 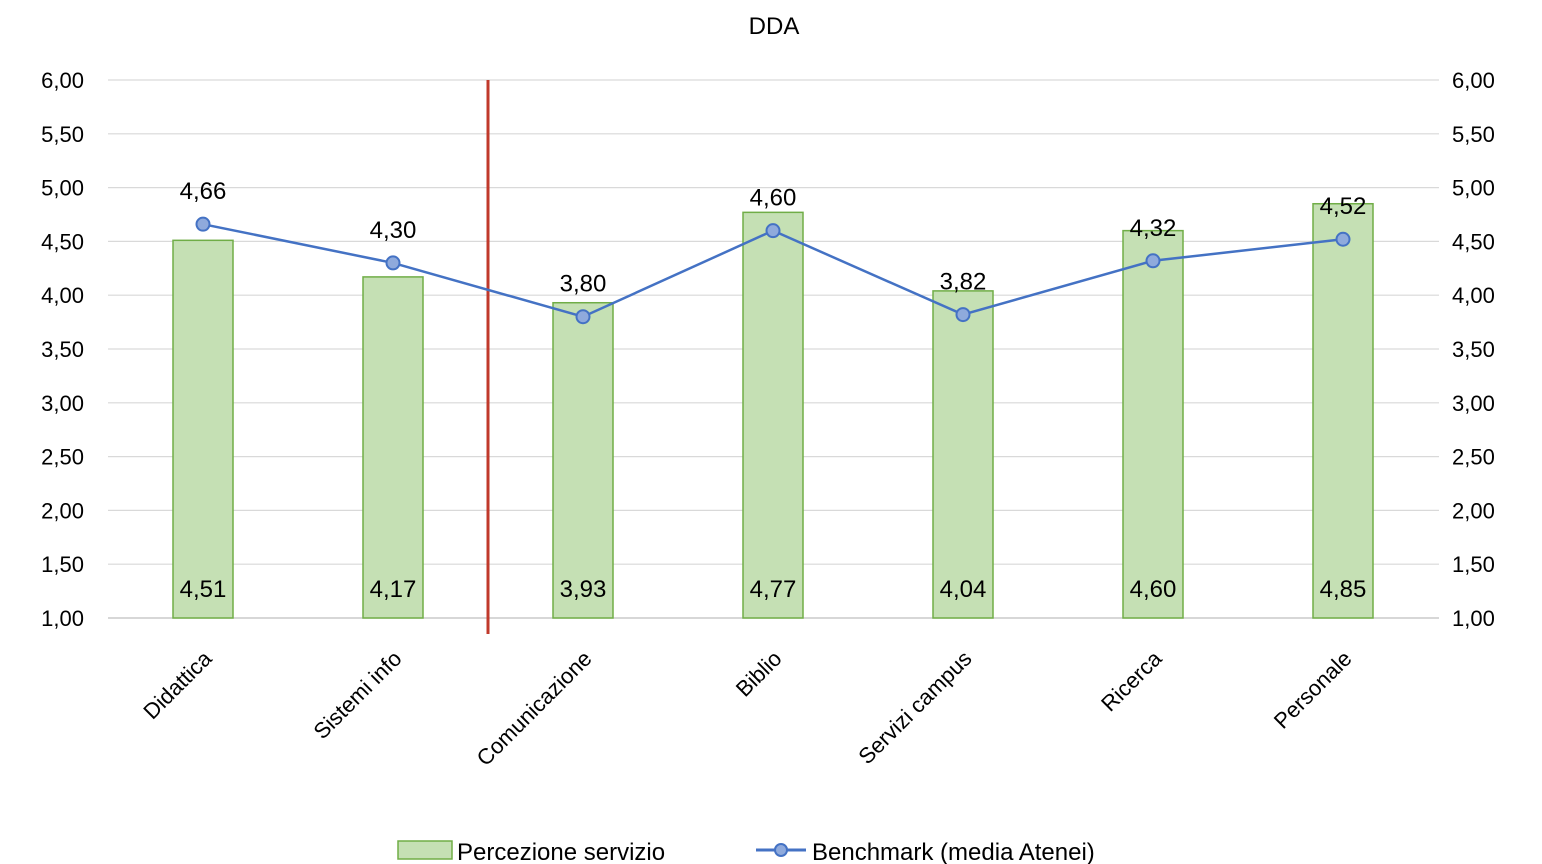 What do you see at coordinates (1153, 228) in the screenshot?
I see `line-data-label: 4,32` at bounding box center [1153, 228].